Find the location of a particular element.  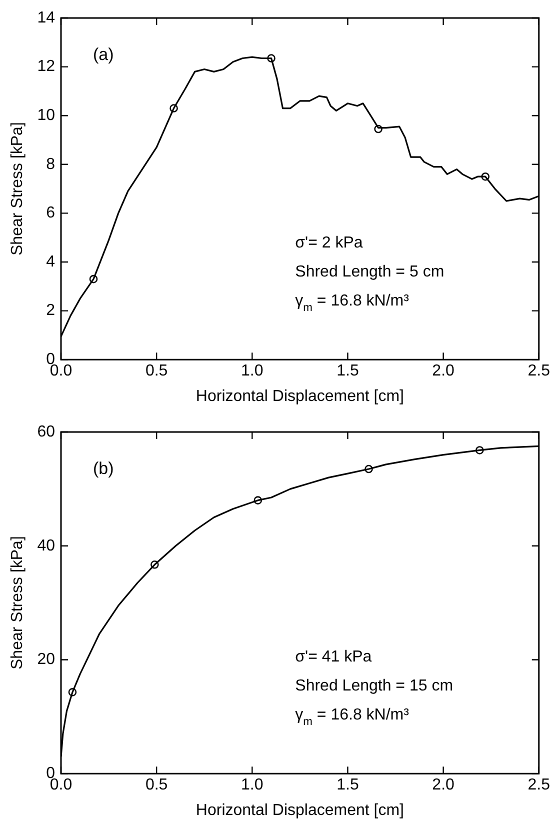

y-tick-label: 20 is located at coordinates (46, 659).